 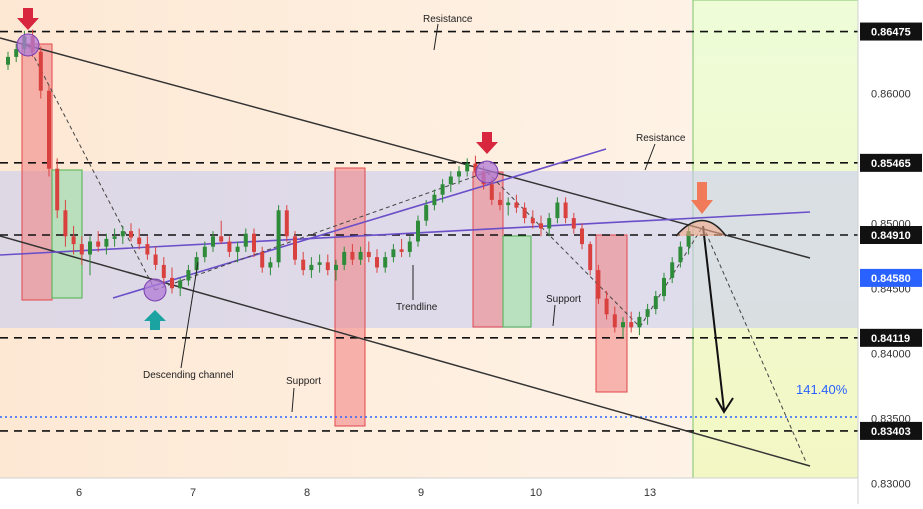 I want to click on annotation-resistance-top: Resistance, so click(x=448, y=19).